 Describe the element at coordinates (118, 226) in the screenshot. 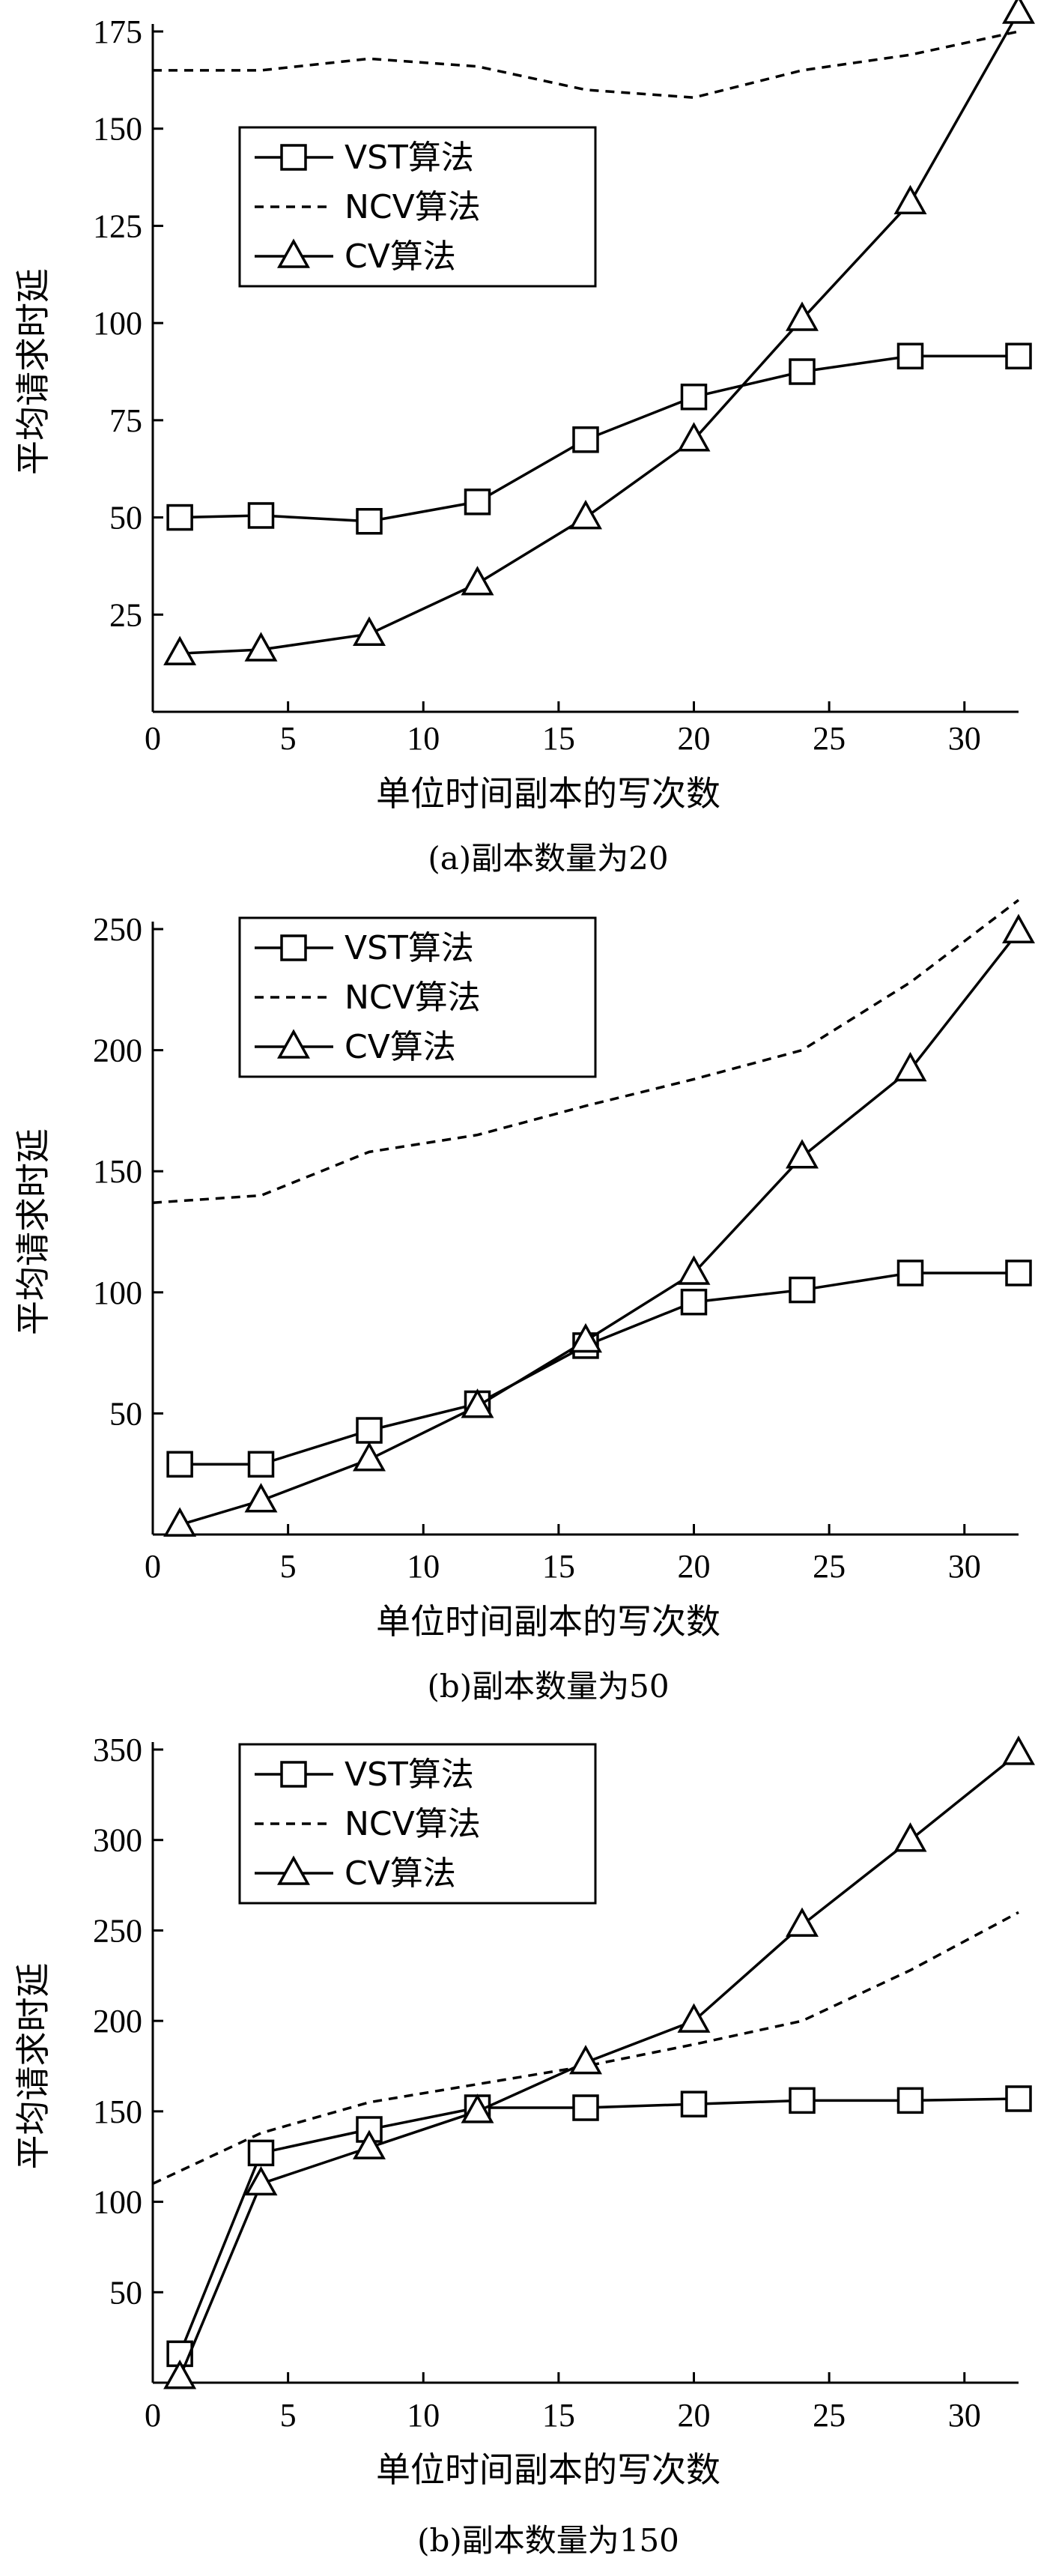

I see `y-tick-label: 125` at that location.